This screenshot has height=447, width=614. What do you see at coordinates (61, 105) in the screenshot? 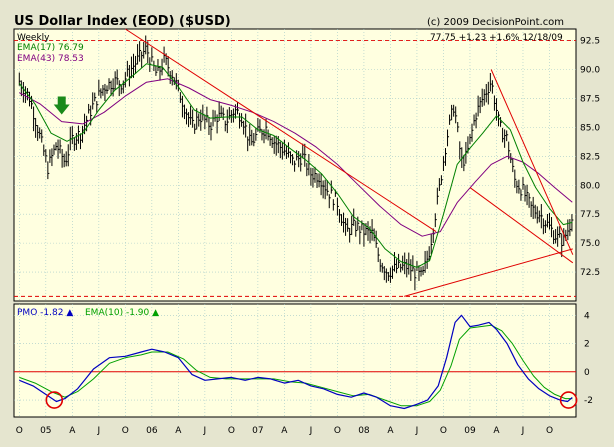
I see `down-arrow-marker` at bounding box center [61, 105].